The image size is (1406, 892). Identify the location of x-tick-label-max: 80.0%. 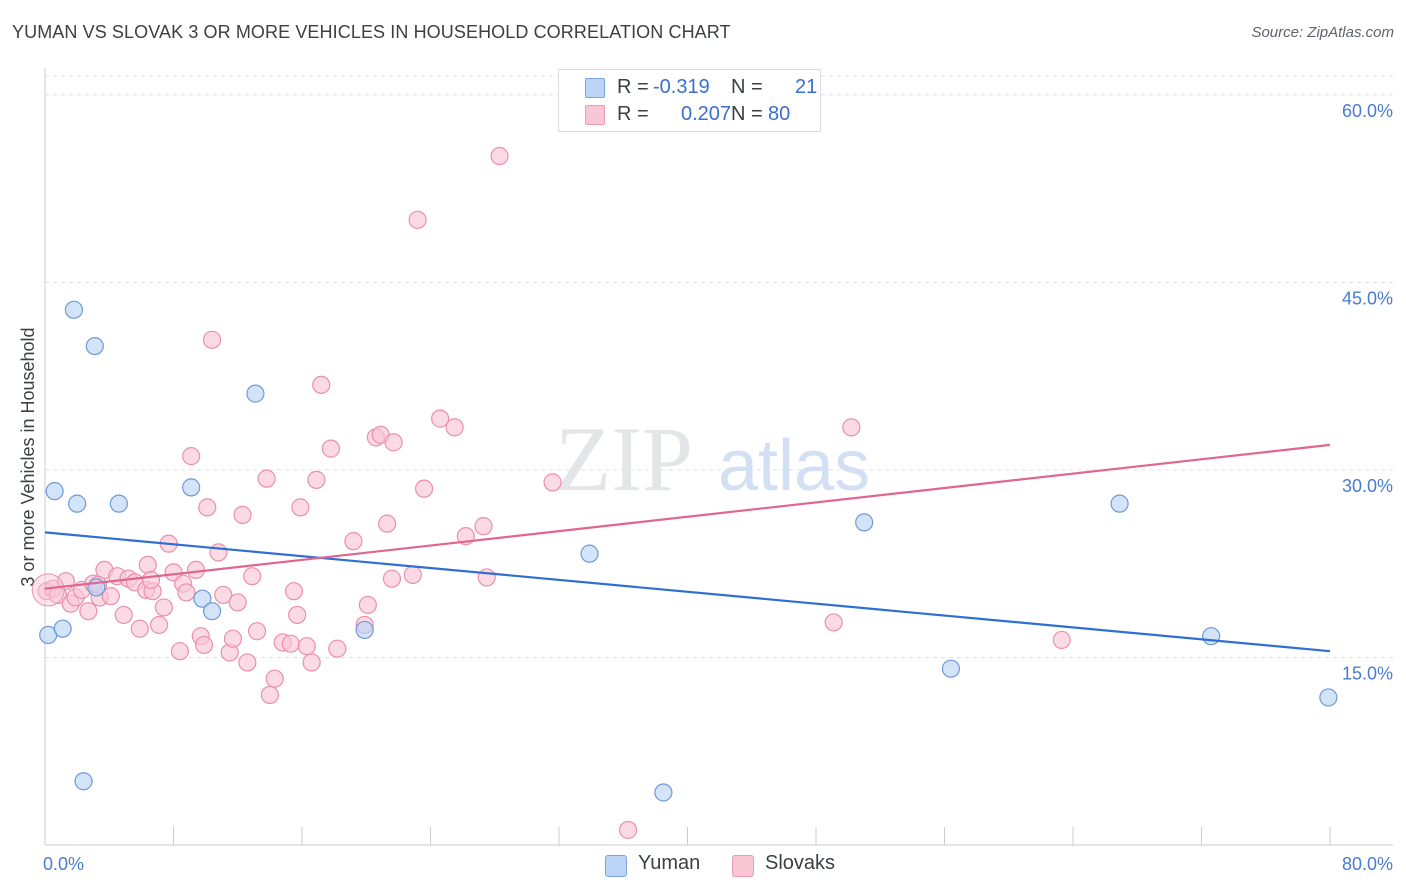
(1367, 864).